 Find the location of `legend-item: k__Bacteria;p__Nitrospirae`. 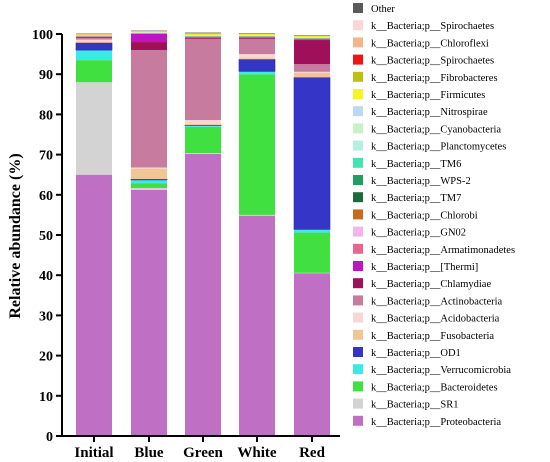

legend-item: k__Bacteria;p__Nitrospirae is located at coordinates (420, 112).